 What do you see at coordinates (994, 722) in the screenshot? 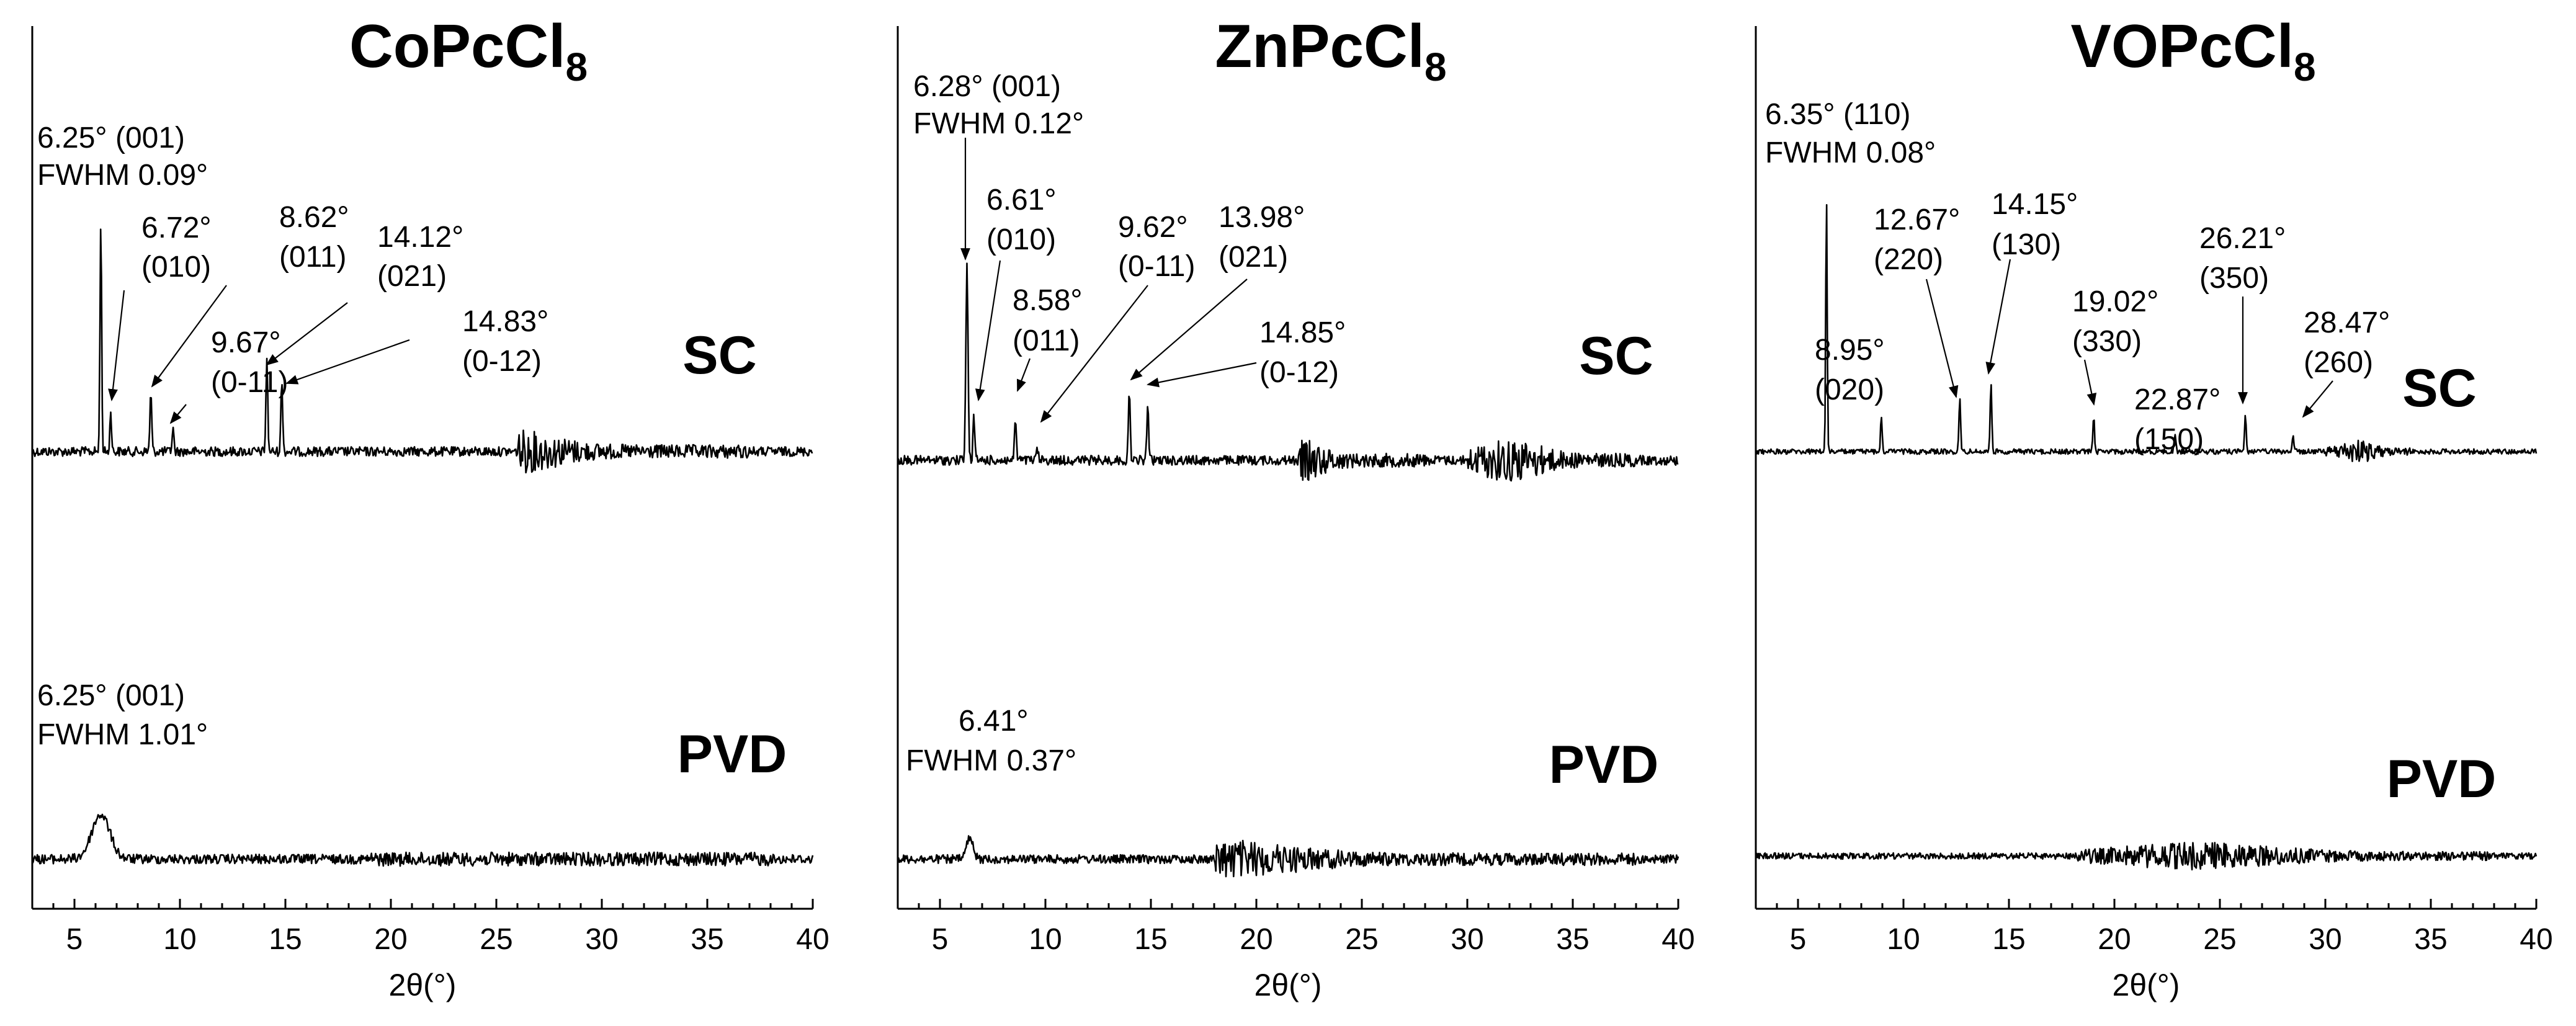
I see `pvd-peak-label: 6.41°` at bounding box center [994, 722].